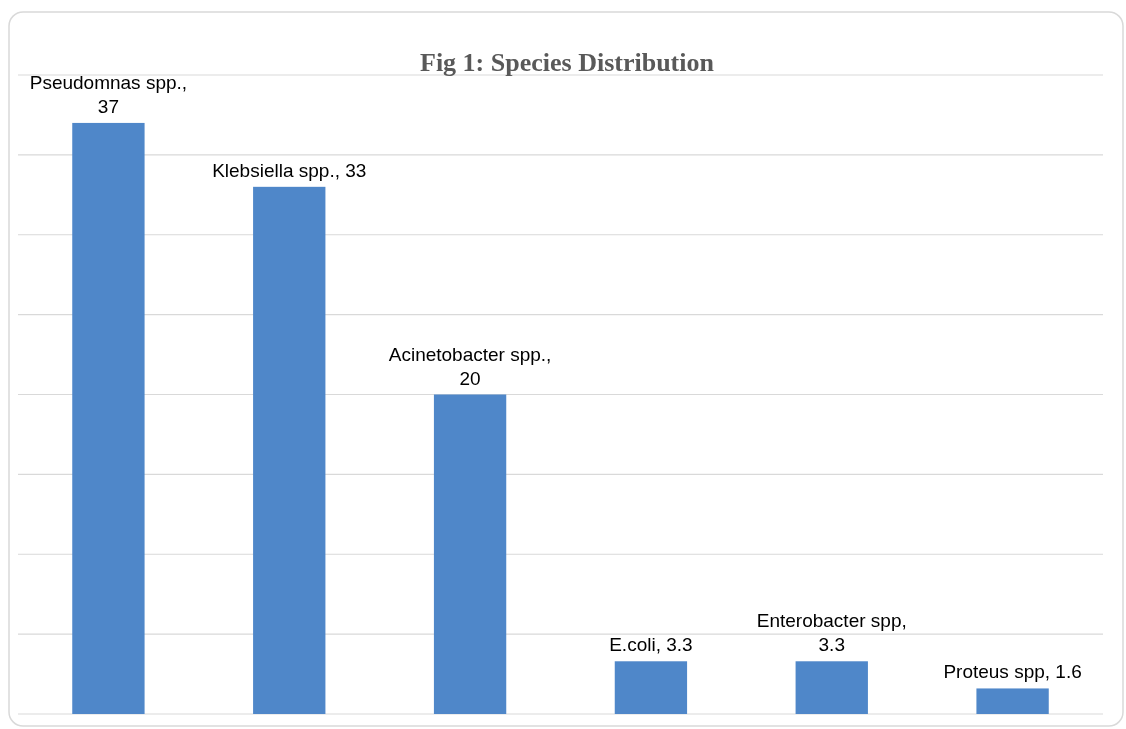  I want to click on chart-title: Fig 1: Species Distribution, so click(567, 62).